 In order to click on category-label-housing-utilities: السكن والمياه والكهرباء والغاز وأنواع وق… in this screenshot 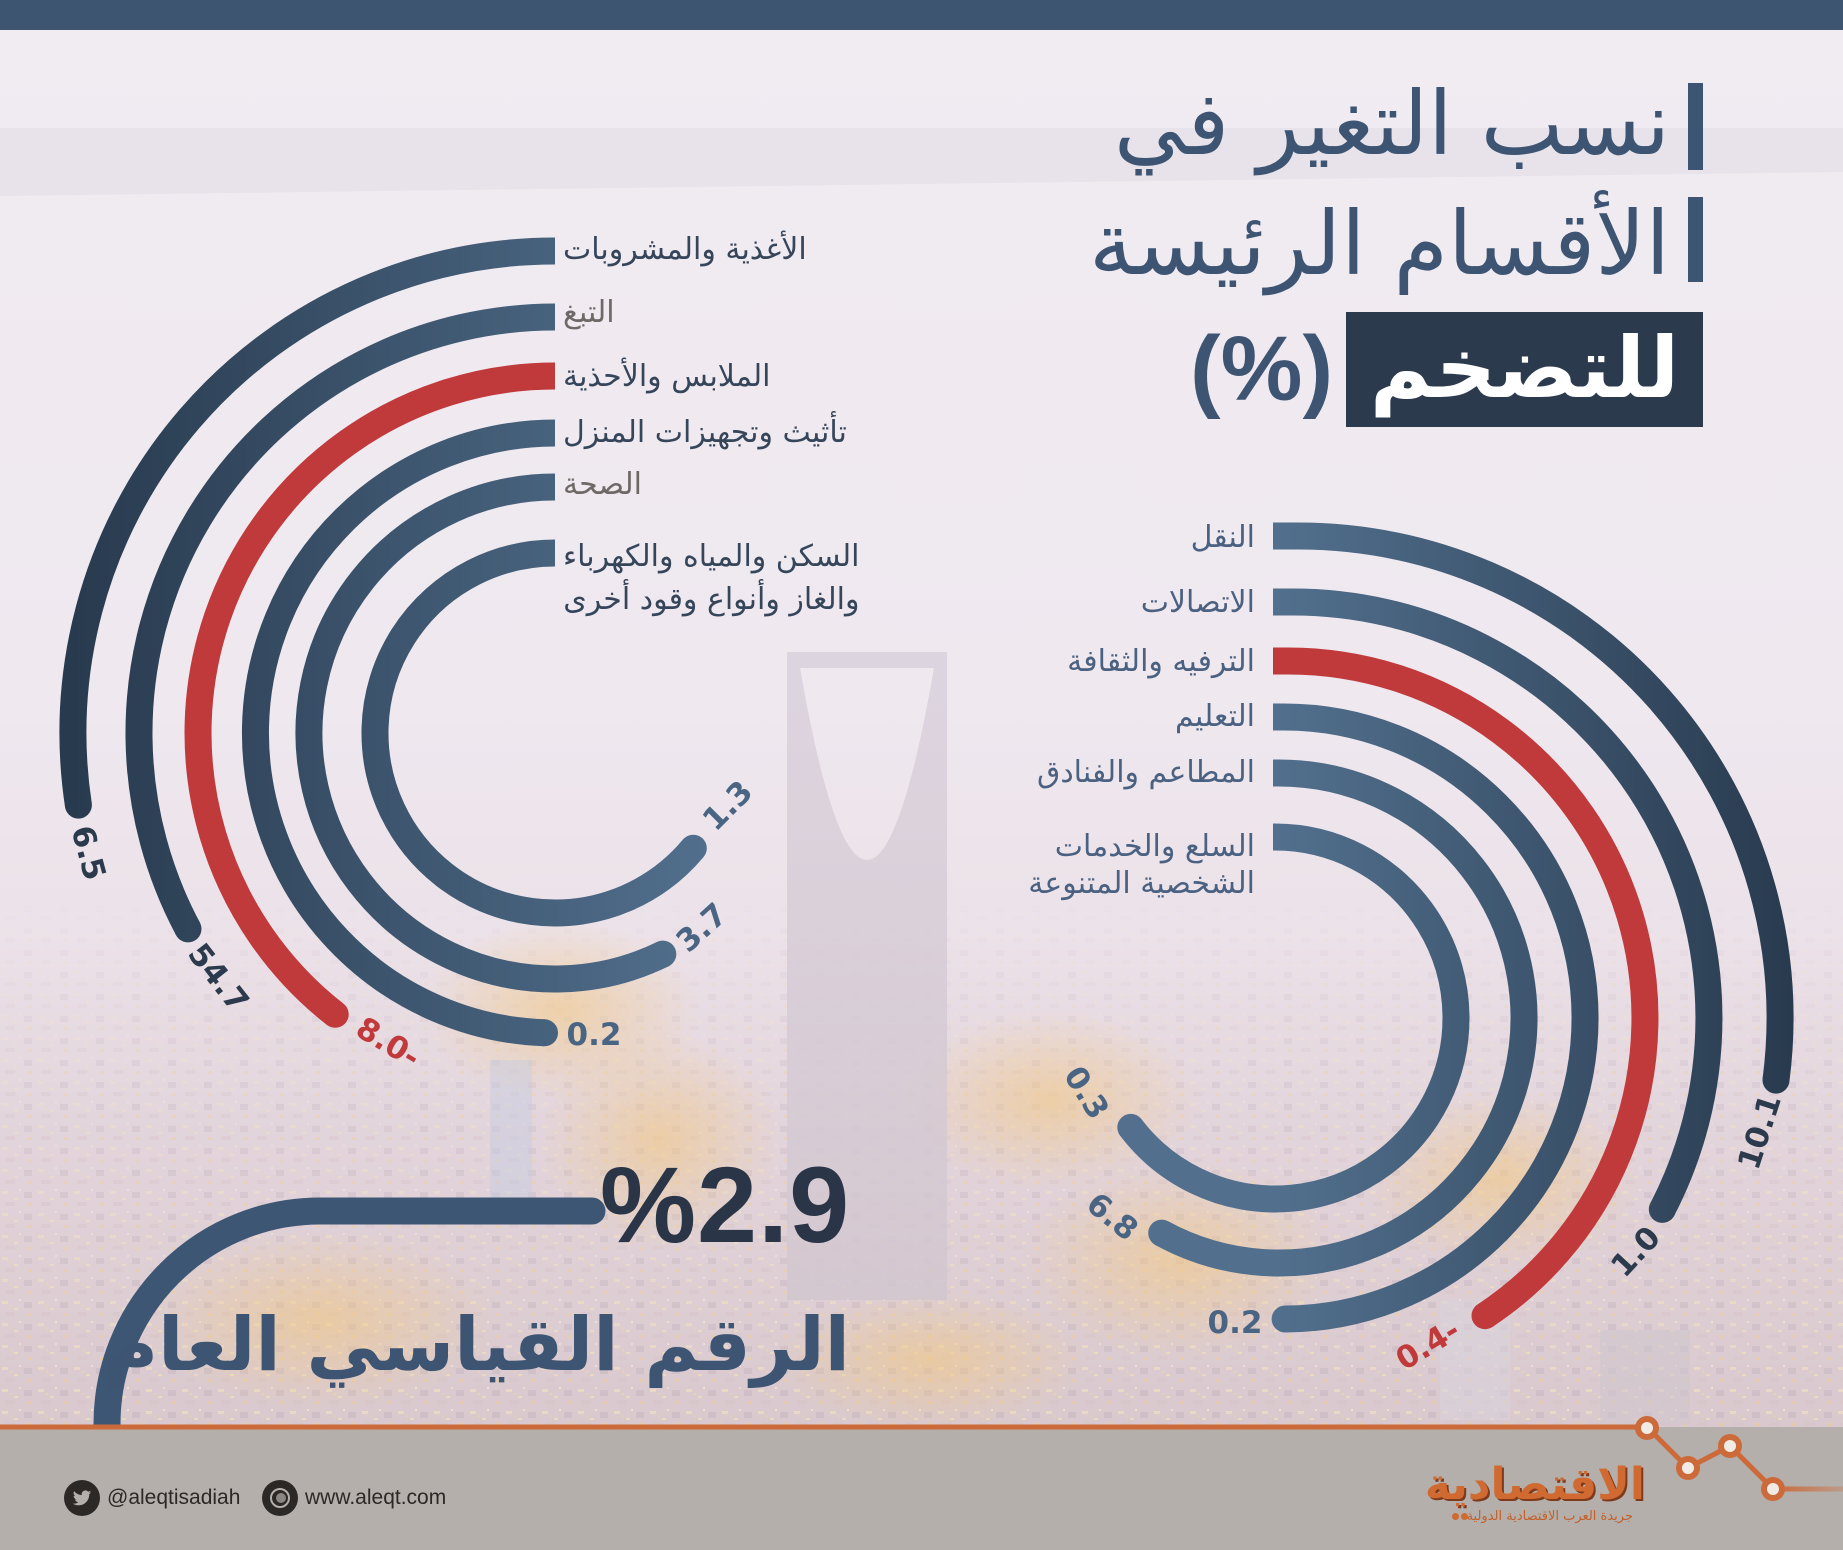, I will do `click(711, 578)`.